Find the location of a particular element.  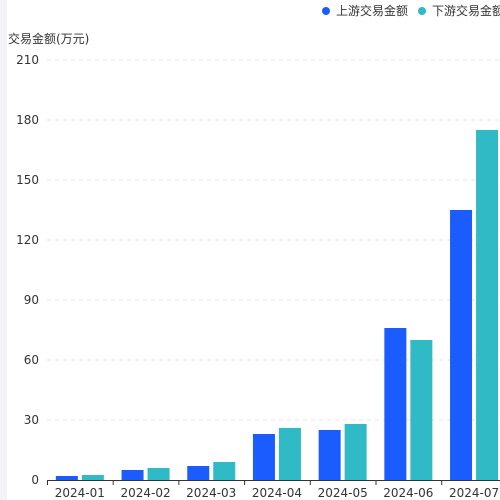

x-tick-label: 2024-02 is located at coordinates (145, 493).